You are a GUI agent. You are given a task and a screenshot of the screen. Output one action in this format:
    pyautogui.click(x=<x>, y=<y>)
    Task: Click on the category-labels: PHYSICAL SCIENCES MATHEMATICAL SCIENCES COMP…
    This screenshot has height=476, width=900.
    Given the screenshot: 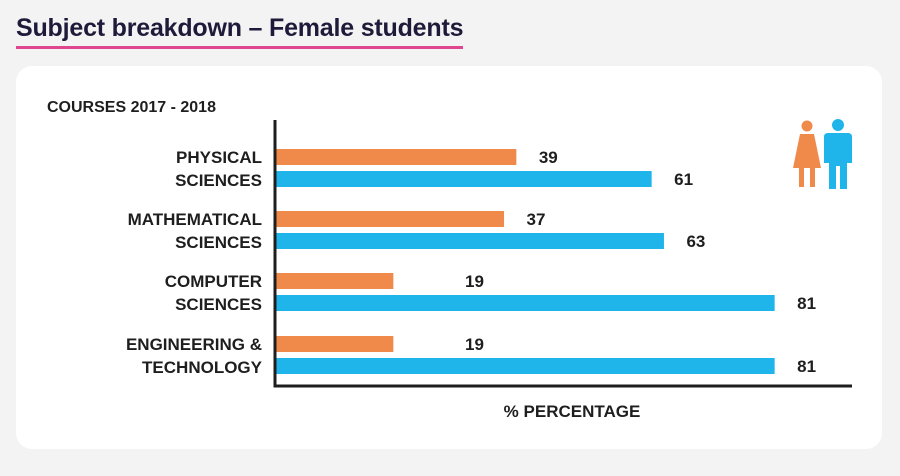 What is the action you would take?
    pyautogui.click(x=194, y=262)
    